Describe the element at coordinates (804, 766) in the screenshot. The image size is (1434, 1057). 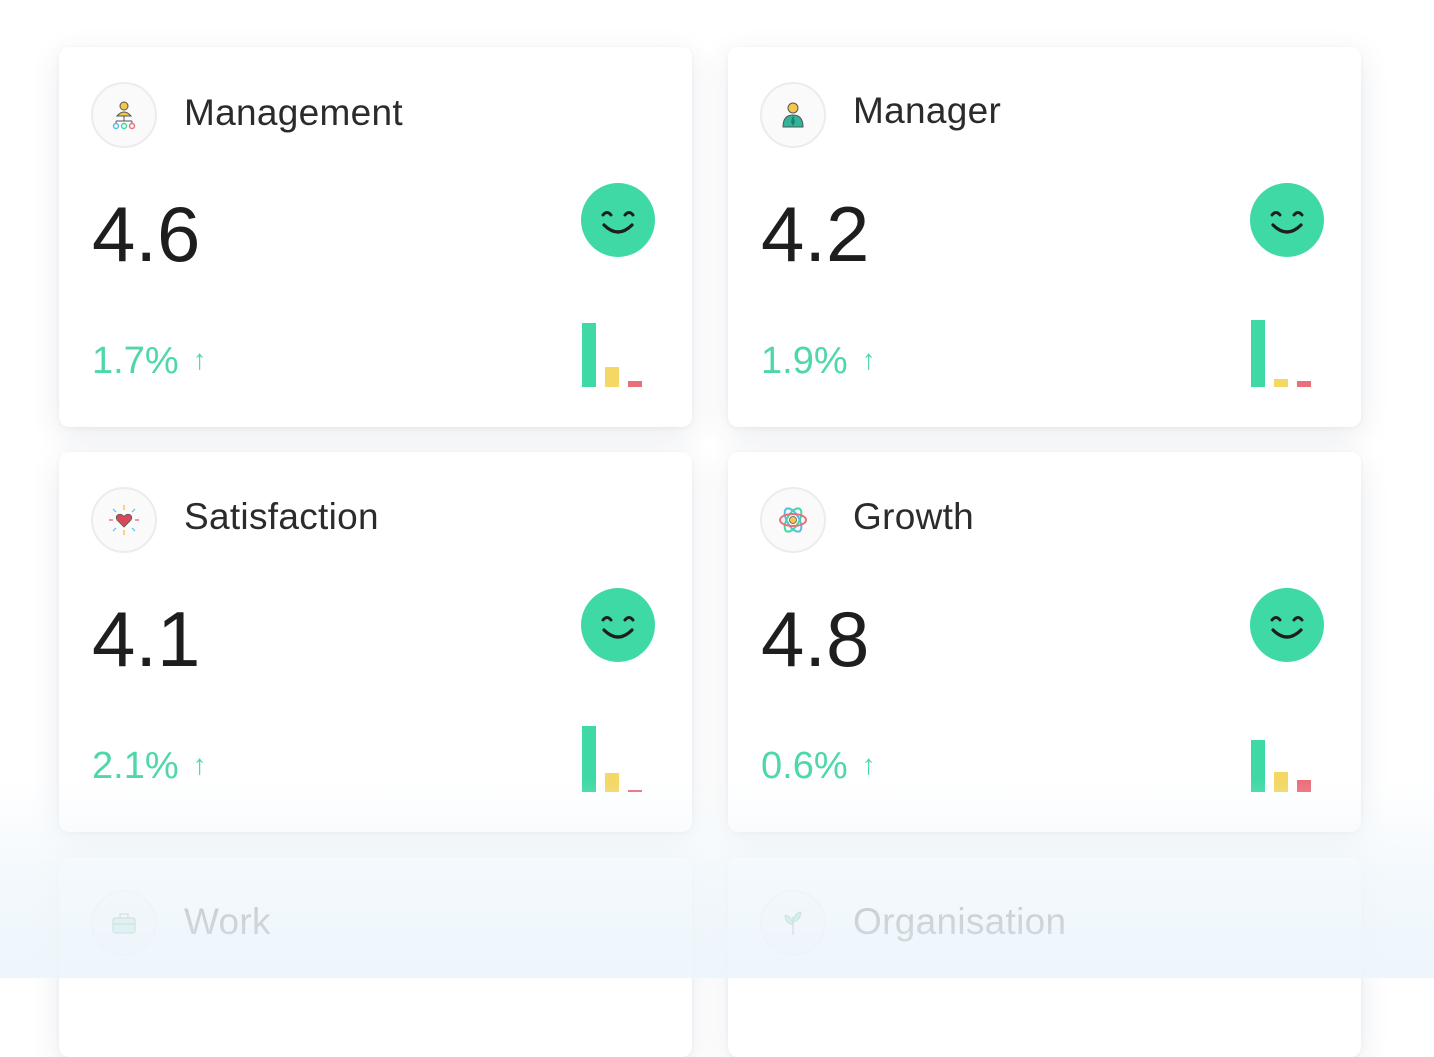
I see `change-percent: 0.6%` at that location.